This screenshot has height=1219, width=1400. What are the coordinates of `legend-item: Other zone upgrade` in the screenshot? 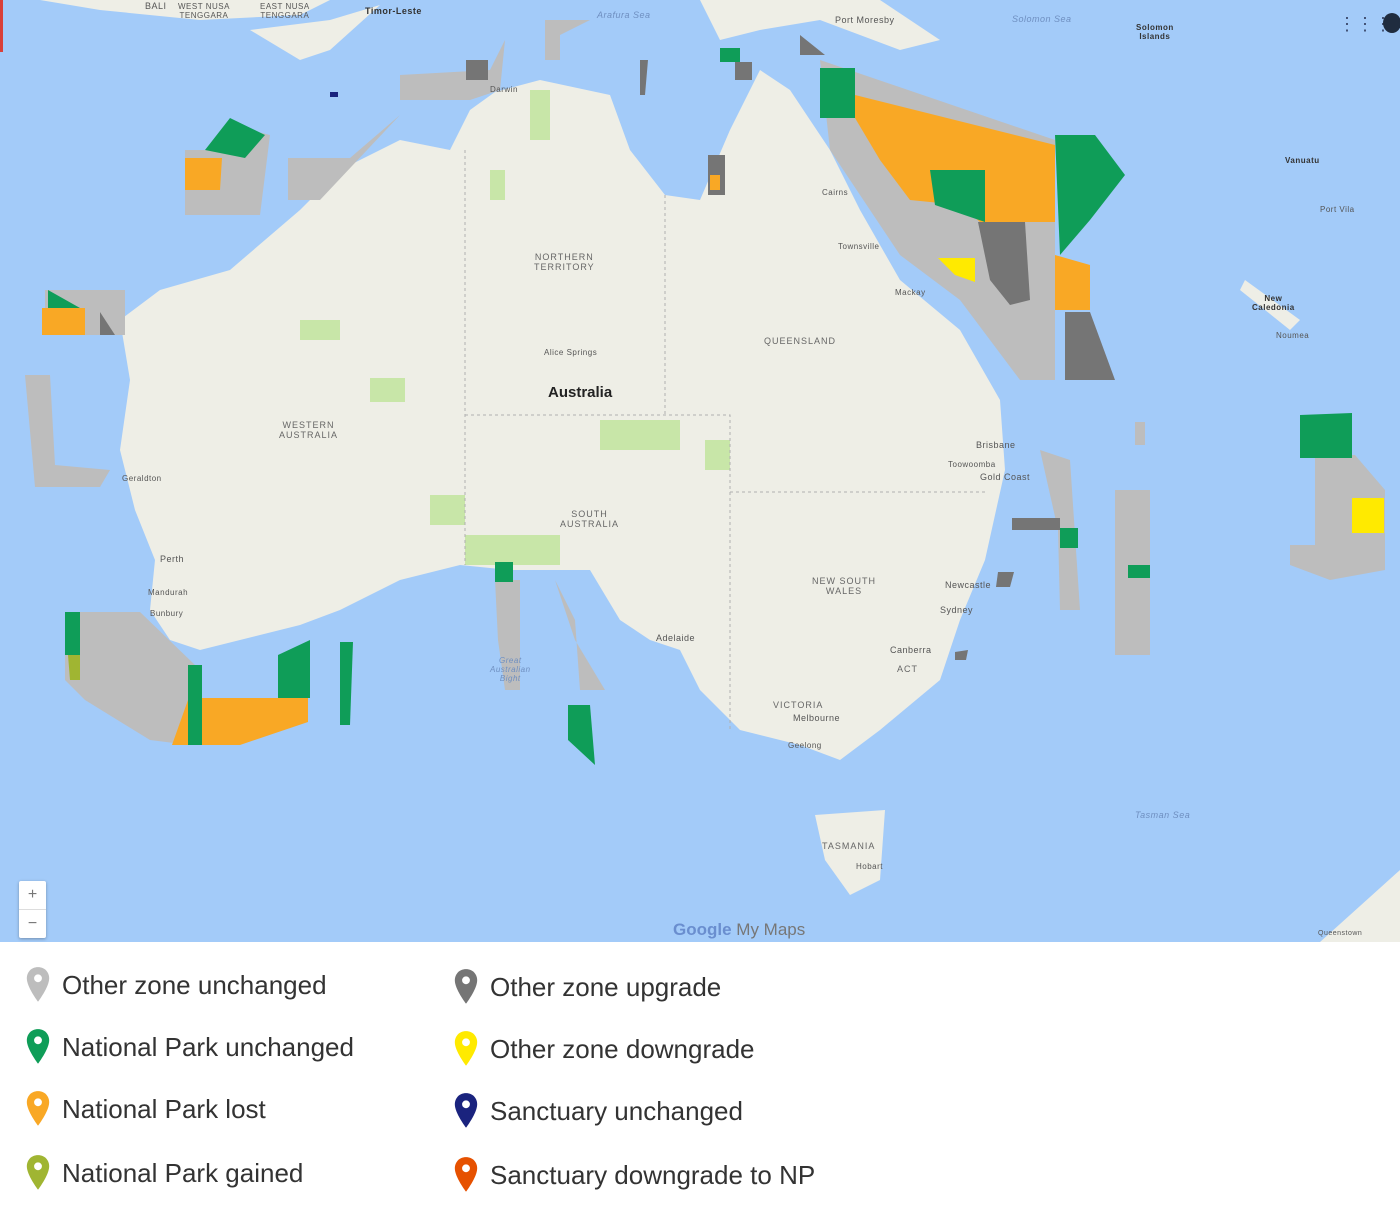 It's located at (586, 987).